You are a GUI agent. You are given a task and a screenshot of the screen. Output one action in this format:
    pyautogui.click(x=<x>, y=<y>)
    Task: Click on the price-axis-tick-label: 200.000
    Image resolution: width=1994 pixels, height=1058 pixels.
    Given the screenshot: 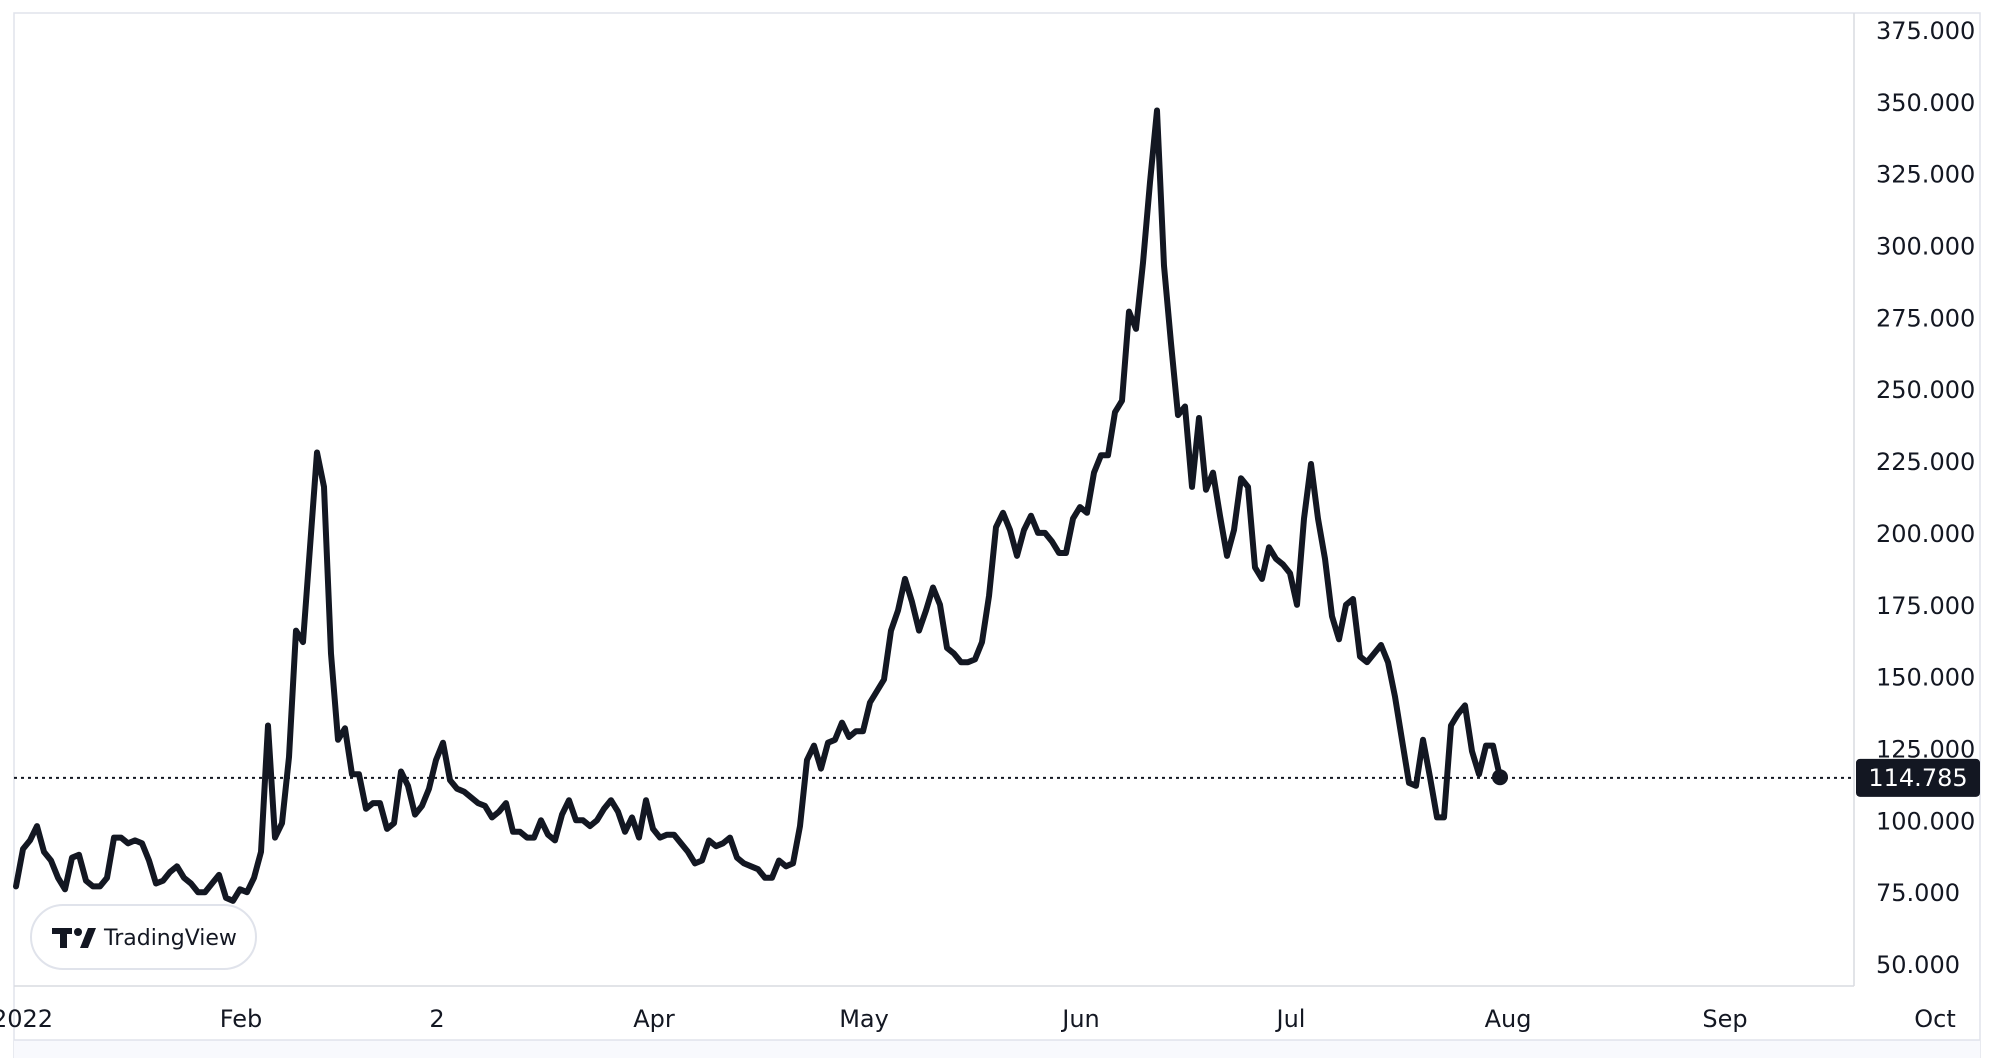 What is the action you would take?
    pyautogui.click(x=1925, y=534)
    